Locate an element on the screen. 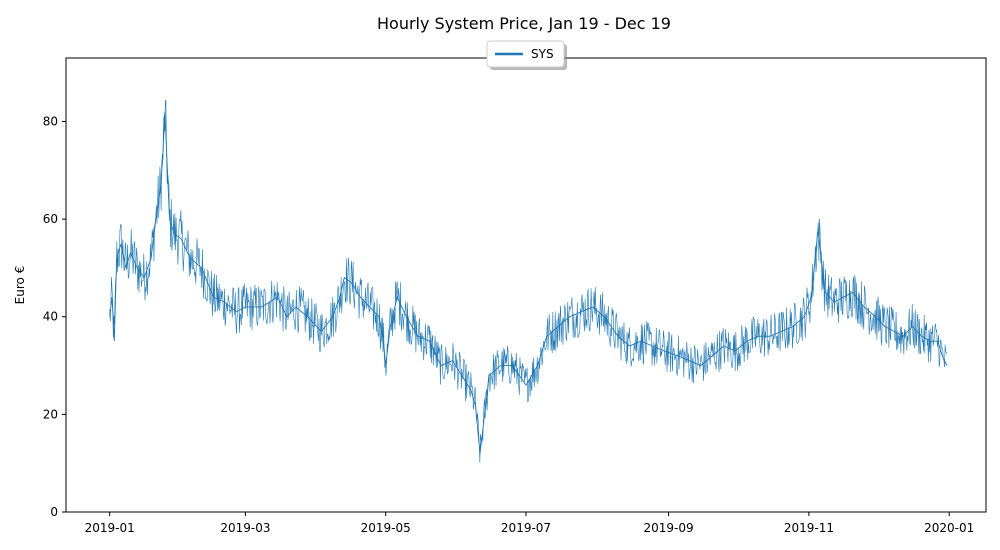 The width and height of the screenshot is (1000, 550). y-axis: 0 20 40 60 80 is located at coordinates (54, 316).